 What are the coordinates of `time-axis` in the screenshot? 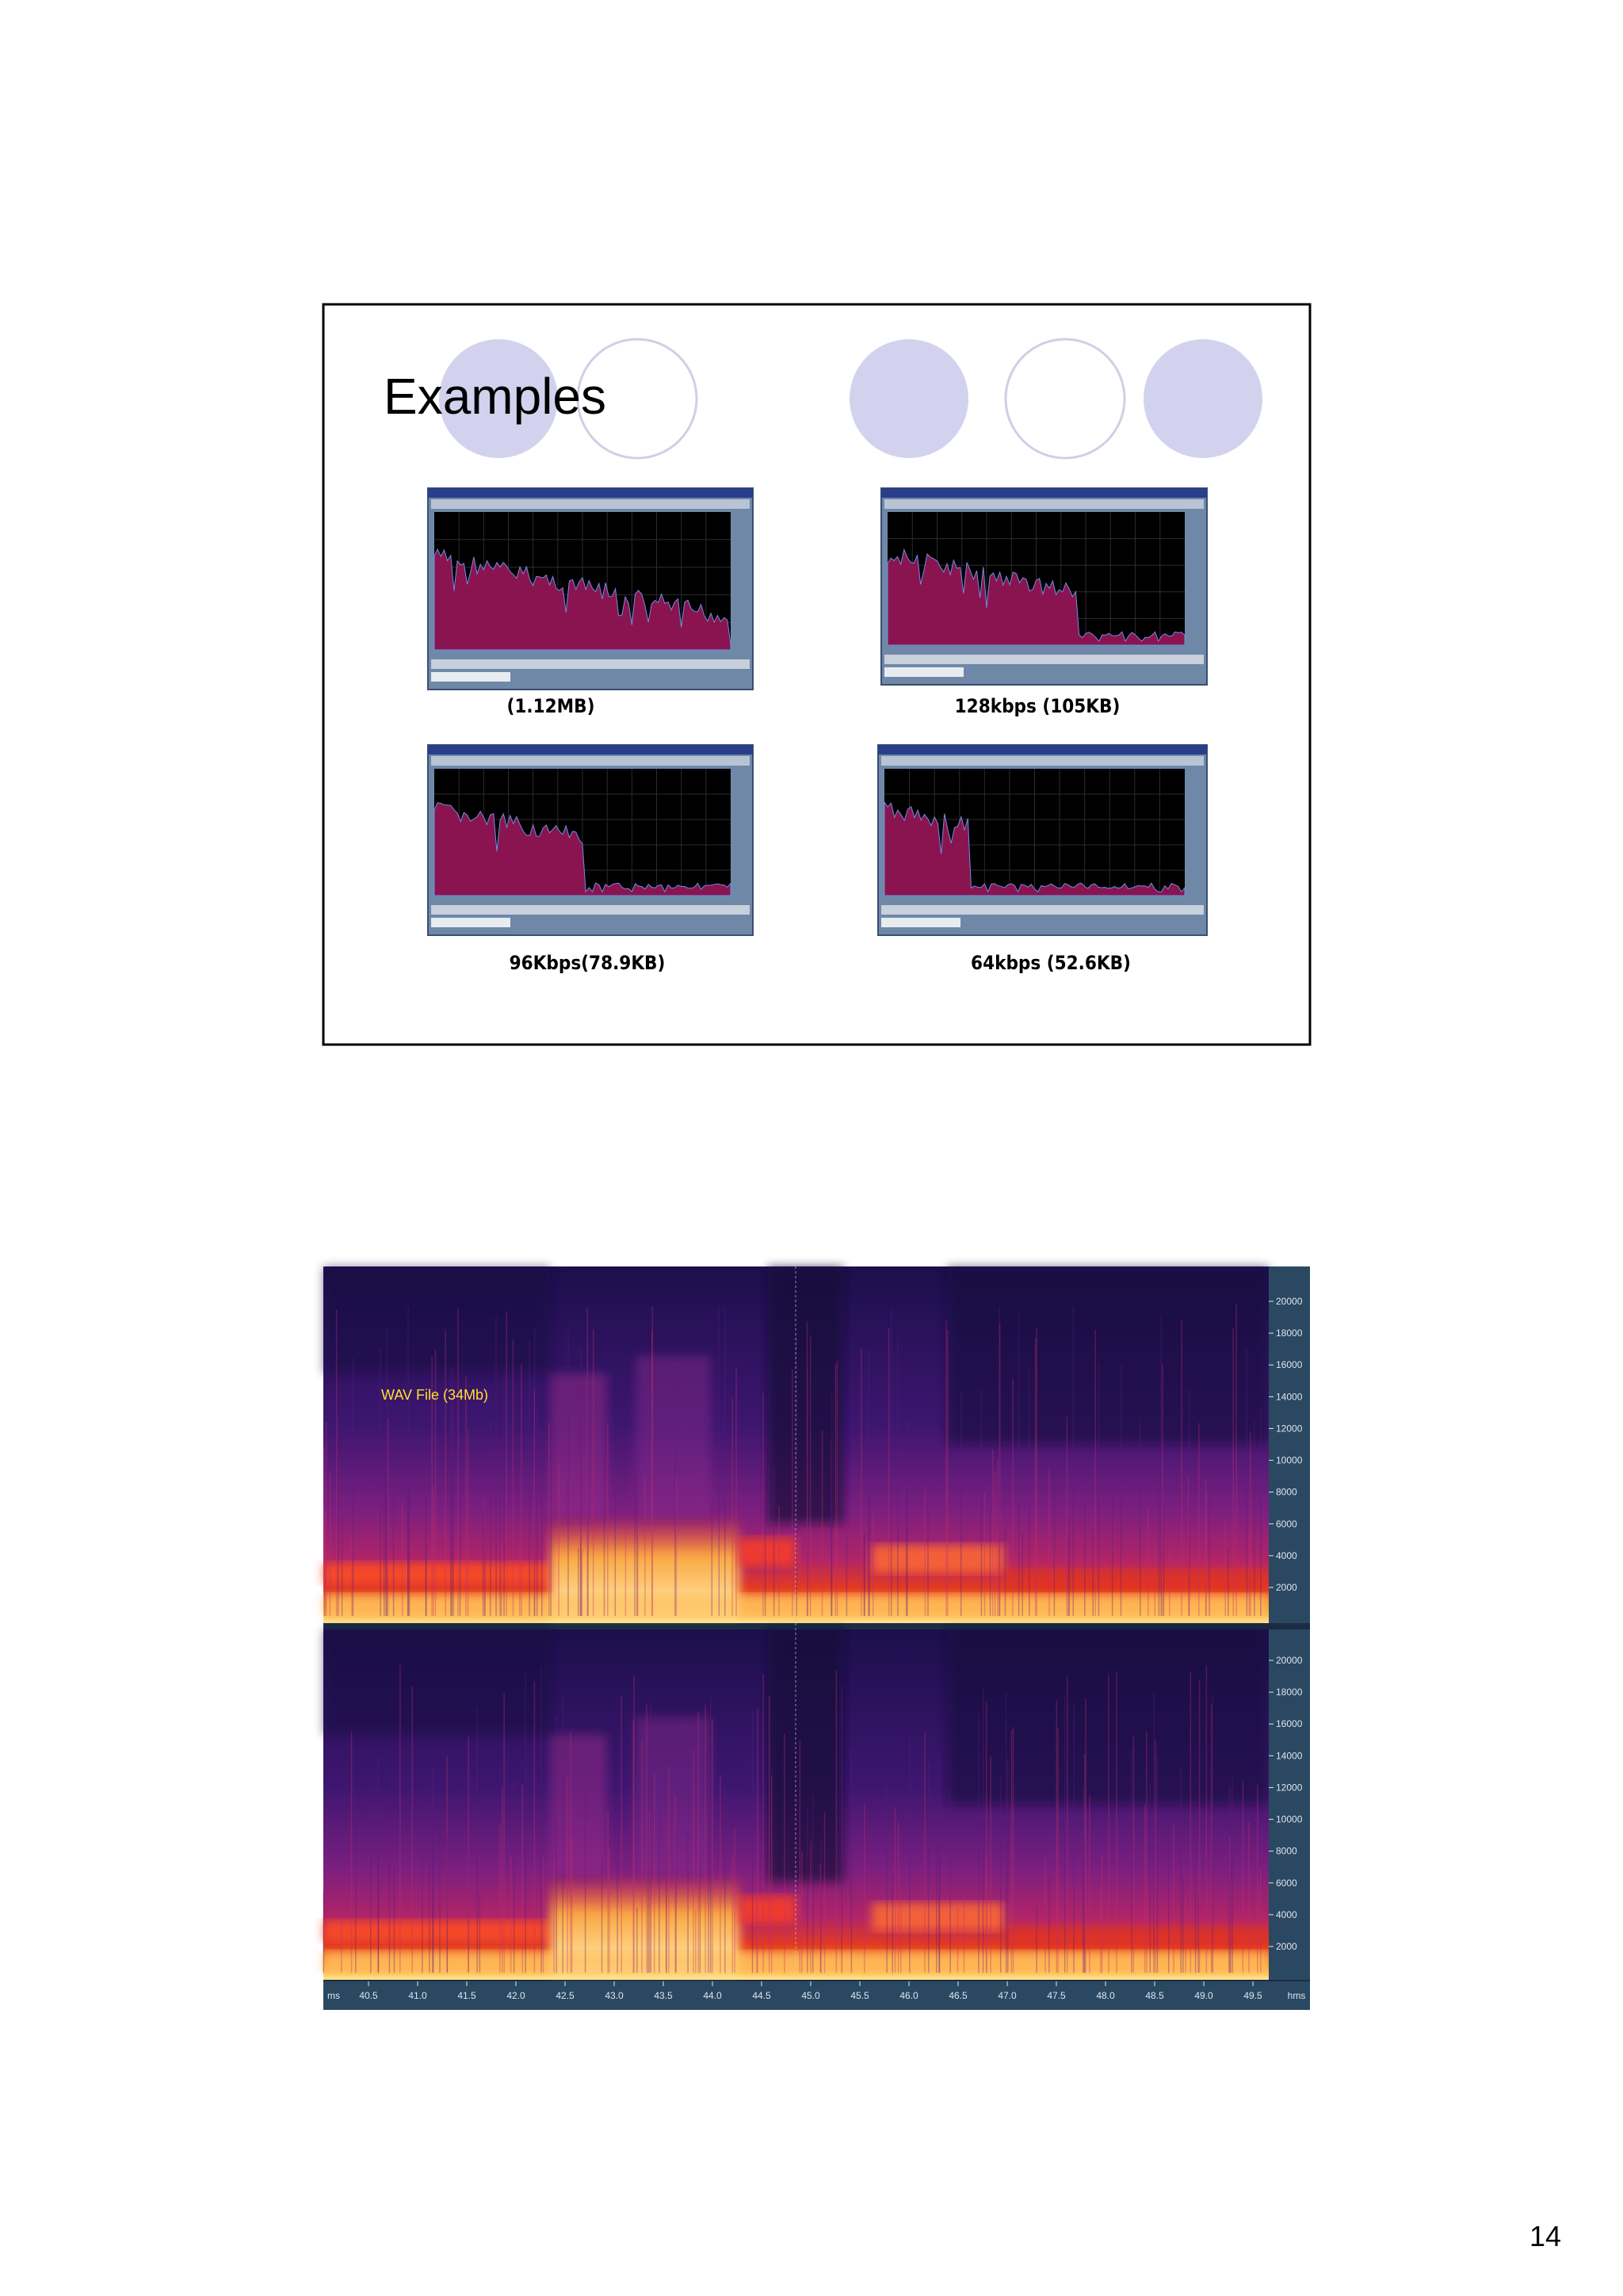 It's located at (816, 1995).